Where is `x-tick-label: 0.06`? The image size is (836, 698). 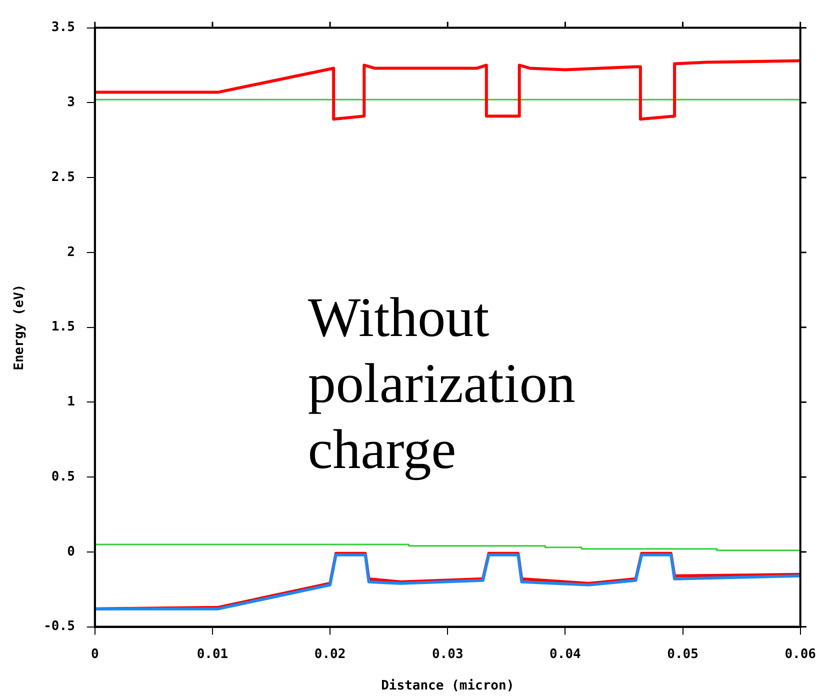 x-tick-label: 0.06 is located at coordinates (800, 654).